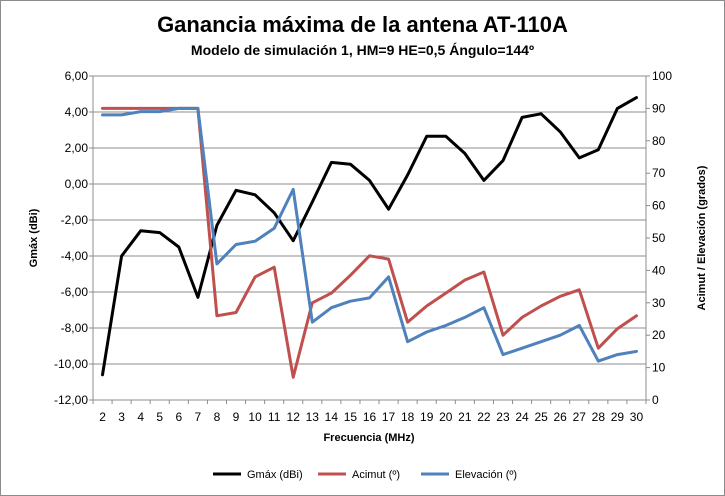 This screenshot has height=496, width=725. I want to click on y-axis-title: Gmáx (dBi), so click(34, 237).